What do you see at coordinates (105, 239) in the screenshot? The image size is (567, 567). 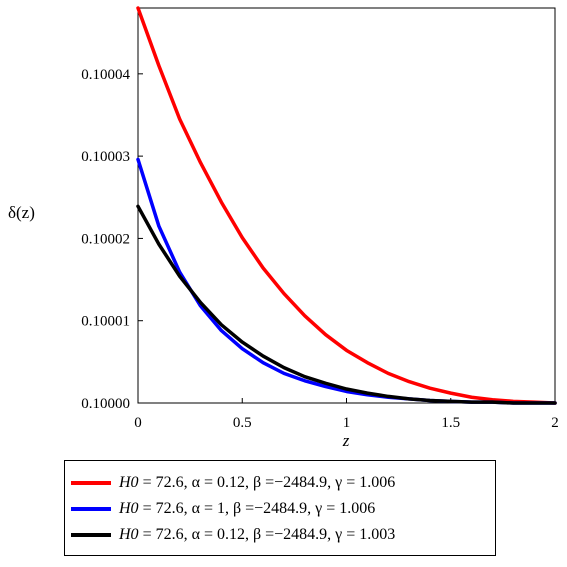 I see `y-tick-label: 0.10002` at bounding box center [105, 239].